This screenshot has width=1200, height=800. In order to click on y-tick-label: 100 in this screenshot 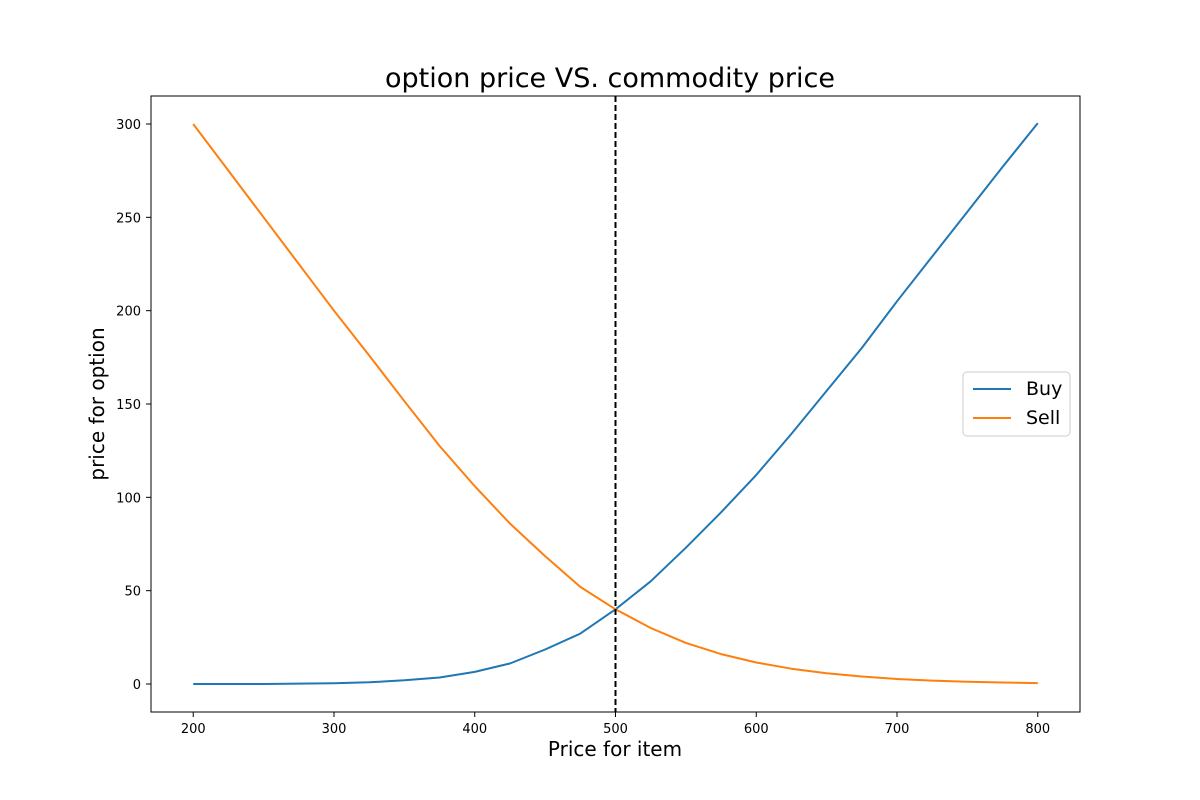, I will do `click(128, 498)`.